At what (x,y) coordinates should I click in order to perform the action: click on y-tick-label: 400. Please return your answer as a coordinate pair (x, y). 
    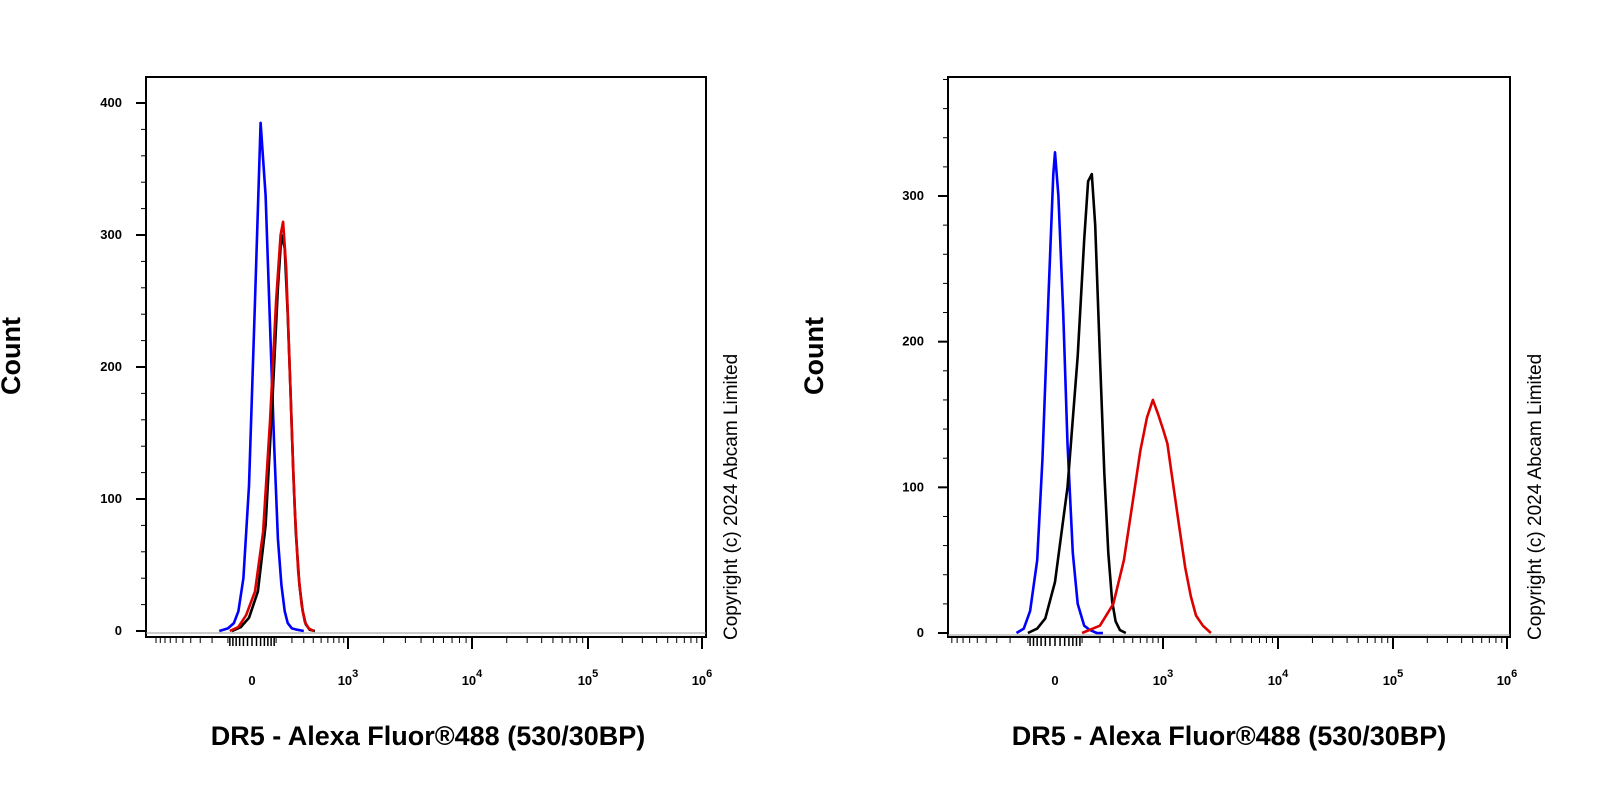
    Looking at the image, I should click on (111, 102).